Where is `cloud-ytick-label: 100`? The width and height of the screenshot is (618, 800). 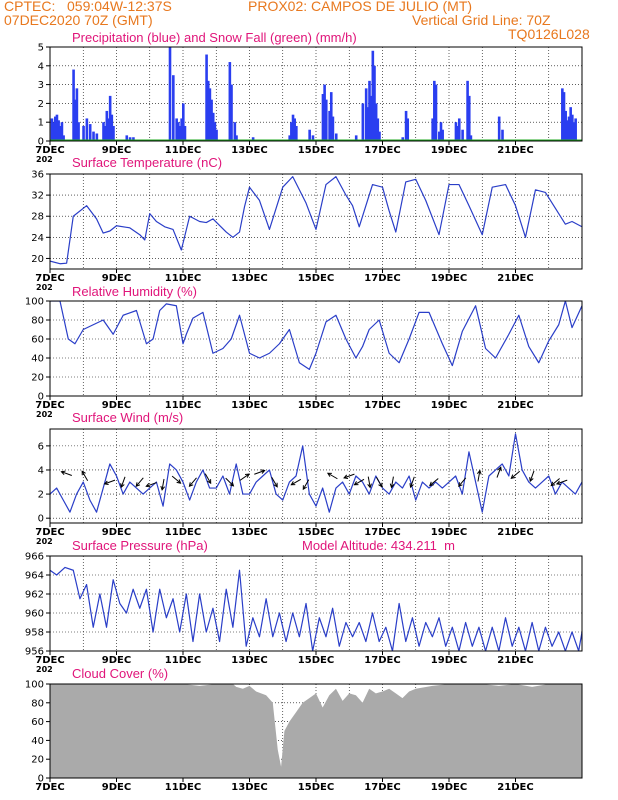
cloud-ytick-label: 100 is located at coordinates (34, 685).